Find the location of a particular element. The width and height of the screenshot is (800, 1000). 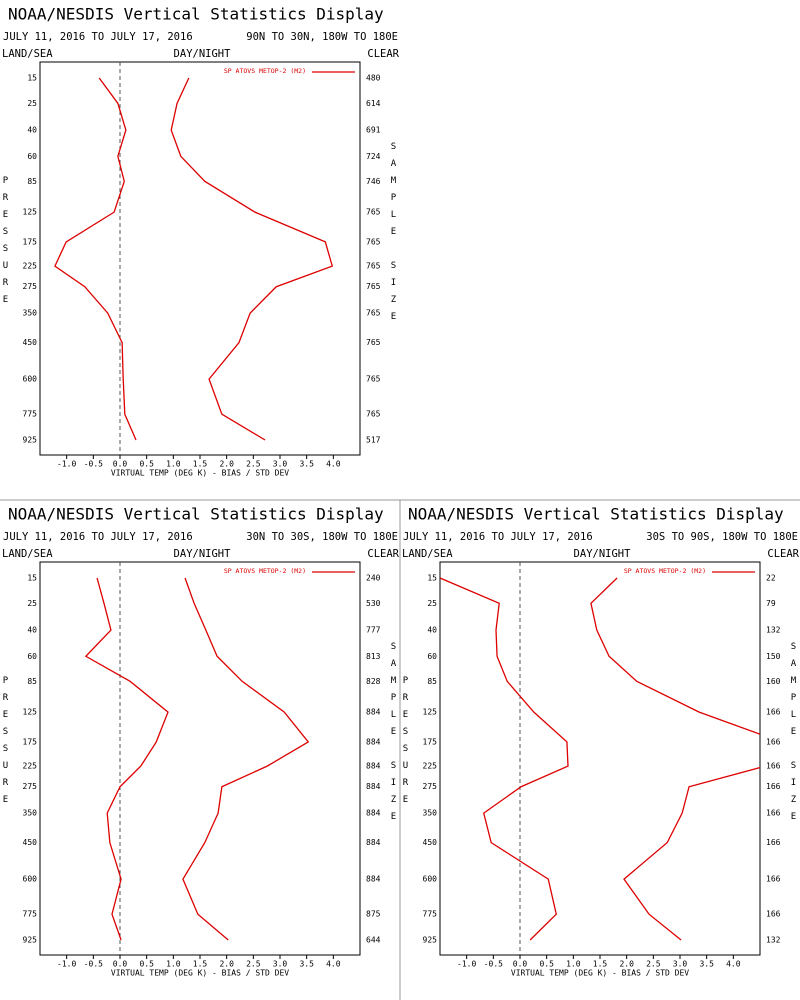

clear: CLEAR is located at coordinates (783, 554).